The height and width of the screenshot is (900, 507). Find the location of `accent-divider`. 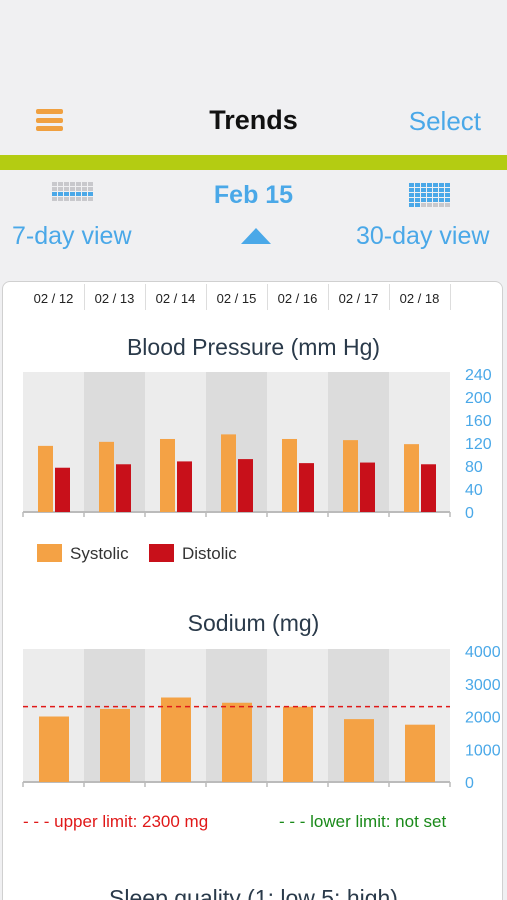

accent-divider is located at coordinates (253, 162).